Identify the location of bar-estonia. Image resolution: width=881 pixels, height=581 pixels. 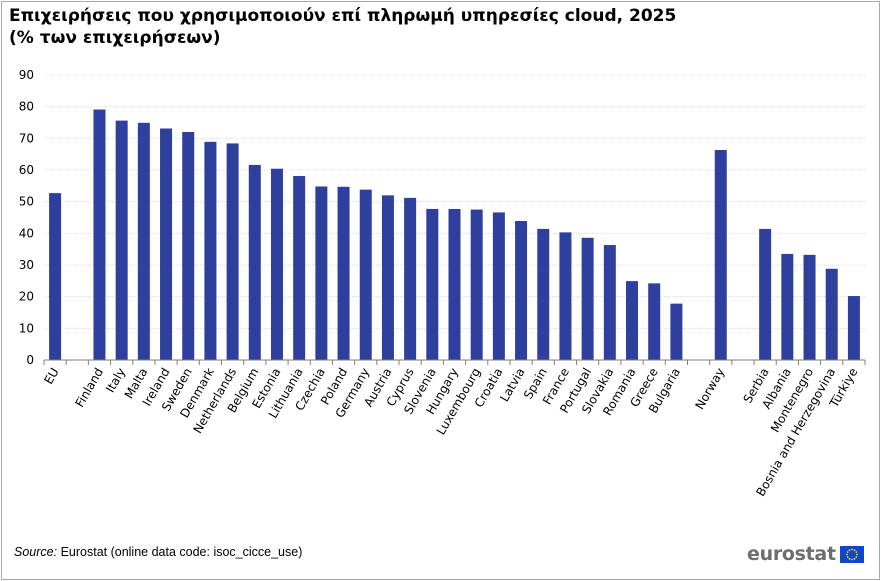
(276, 264).